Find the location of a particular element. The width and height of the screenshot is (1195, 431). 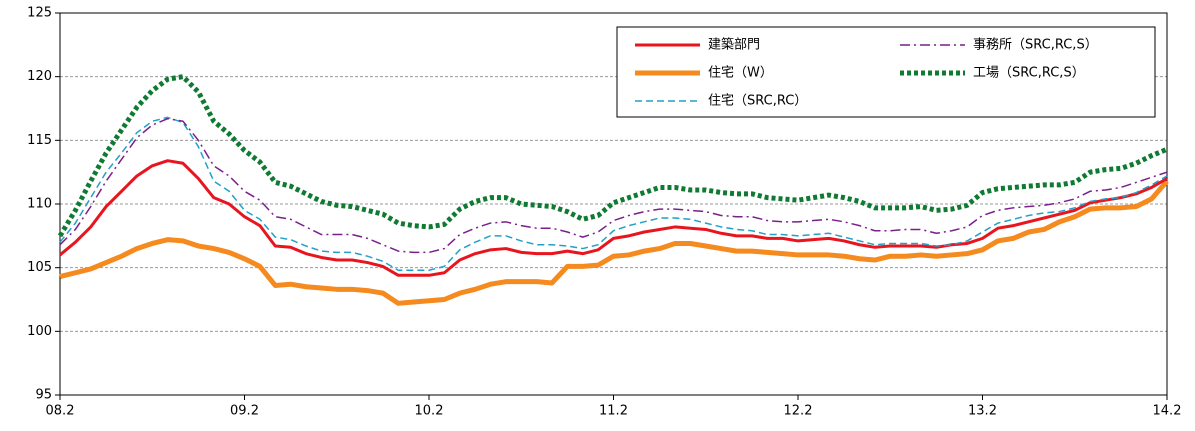

legend-label: 住宅（SRC,RC） is located at coordinates (757, 101).